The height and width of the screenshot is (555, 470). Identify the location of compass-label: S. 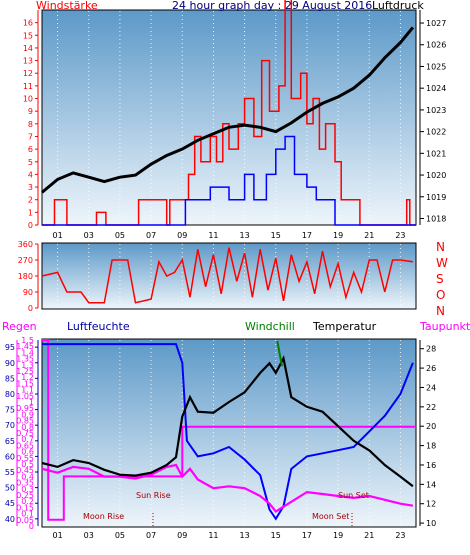
(440, 279).